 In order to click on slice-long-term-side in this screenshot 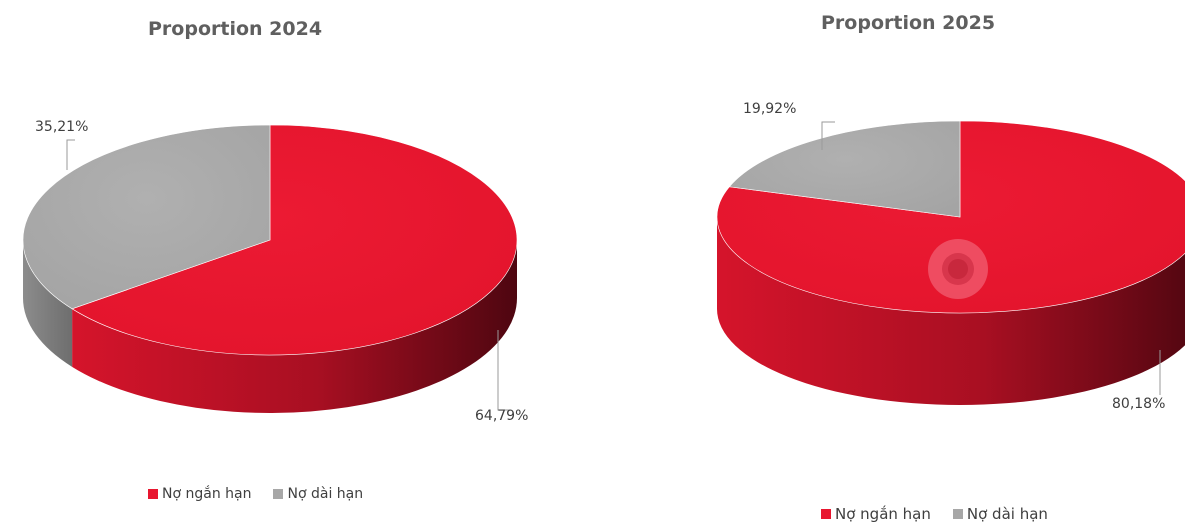, I will do `click(48, 303)`.